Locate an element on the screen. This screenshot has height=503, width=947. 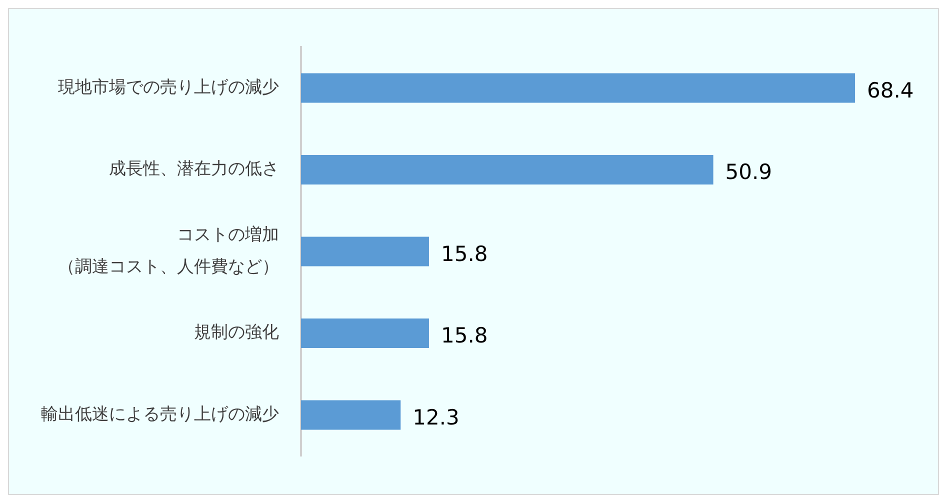
y-tick-label: コストの増加（調達コスト、人件費など） is located at coordinates (168, 251).